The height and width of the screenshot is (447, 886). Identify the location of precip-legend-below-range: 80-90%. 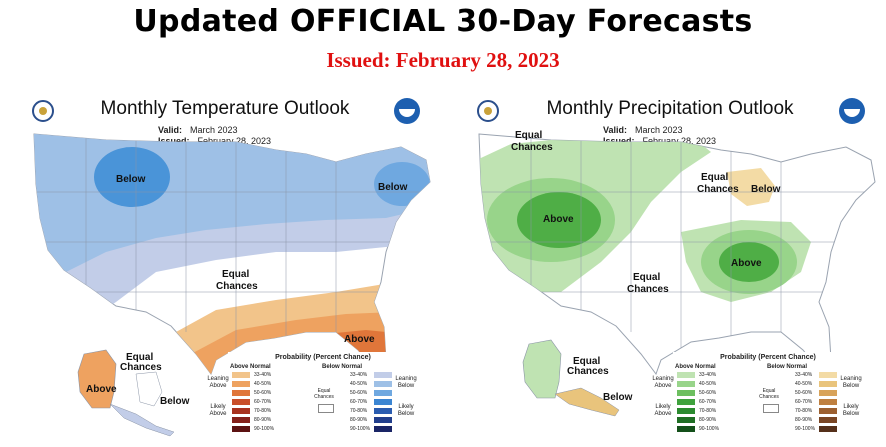
(804, 420).